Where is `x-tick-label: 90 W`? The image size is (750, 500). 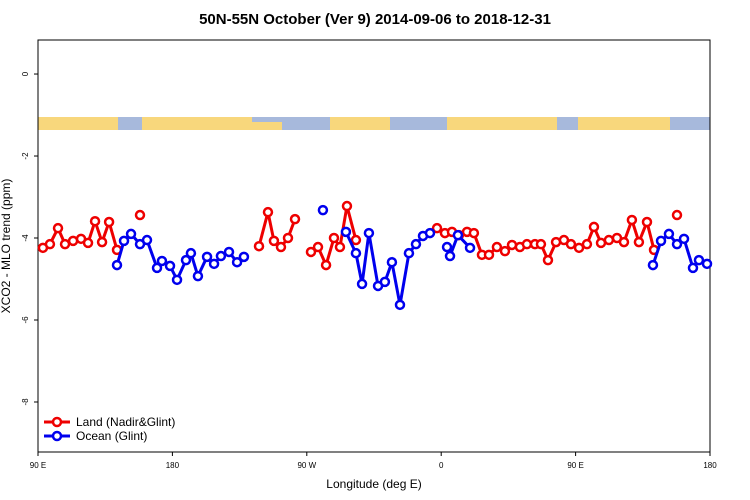
x-tick-label: 90 W is located at coordinates (306, 465).